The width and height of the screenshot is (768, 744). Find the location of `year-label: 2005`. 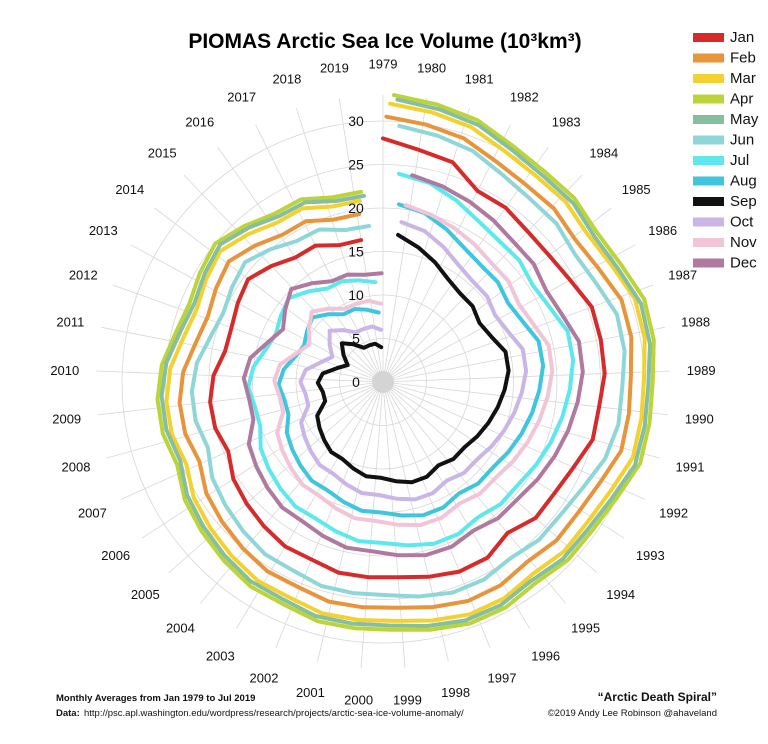

year-label: 2005 is located at coordinates (145, 594).